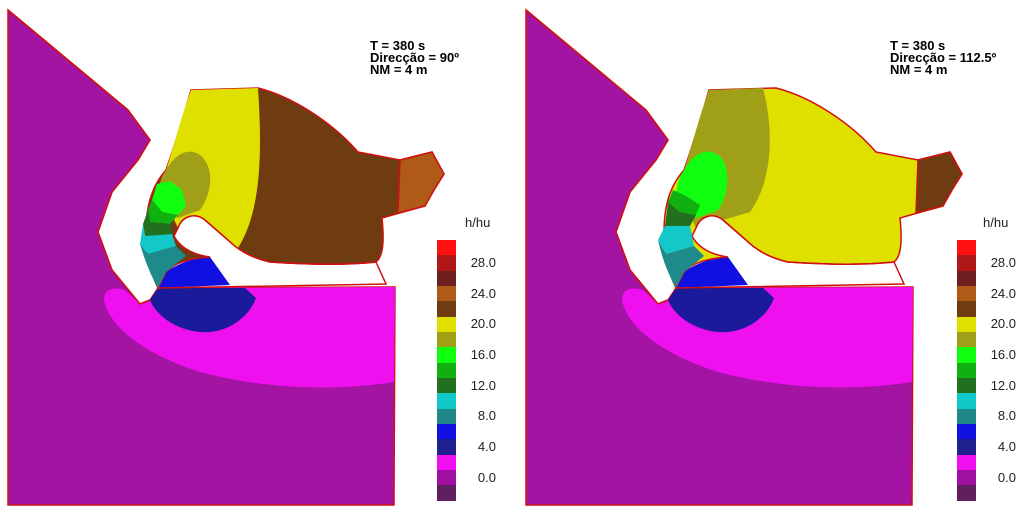 This screenshot has height=508, width=1035. I want to click on simulation-info: T = 380 s Direcção = 90º NM = 4 m, so click(414, 57).